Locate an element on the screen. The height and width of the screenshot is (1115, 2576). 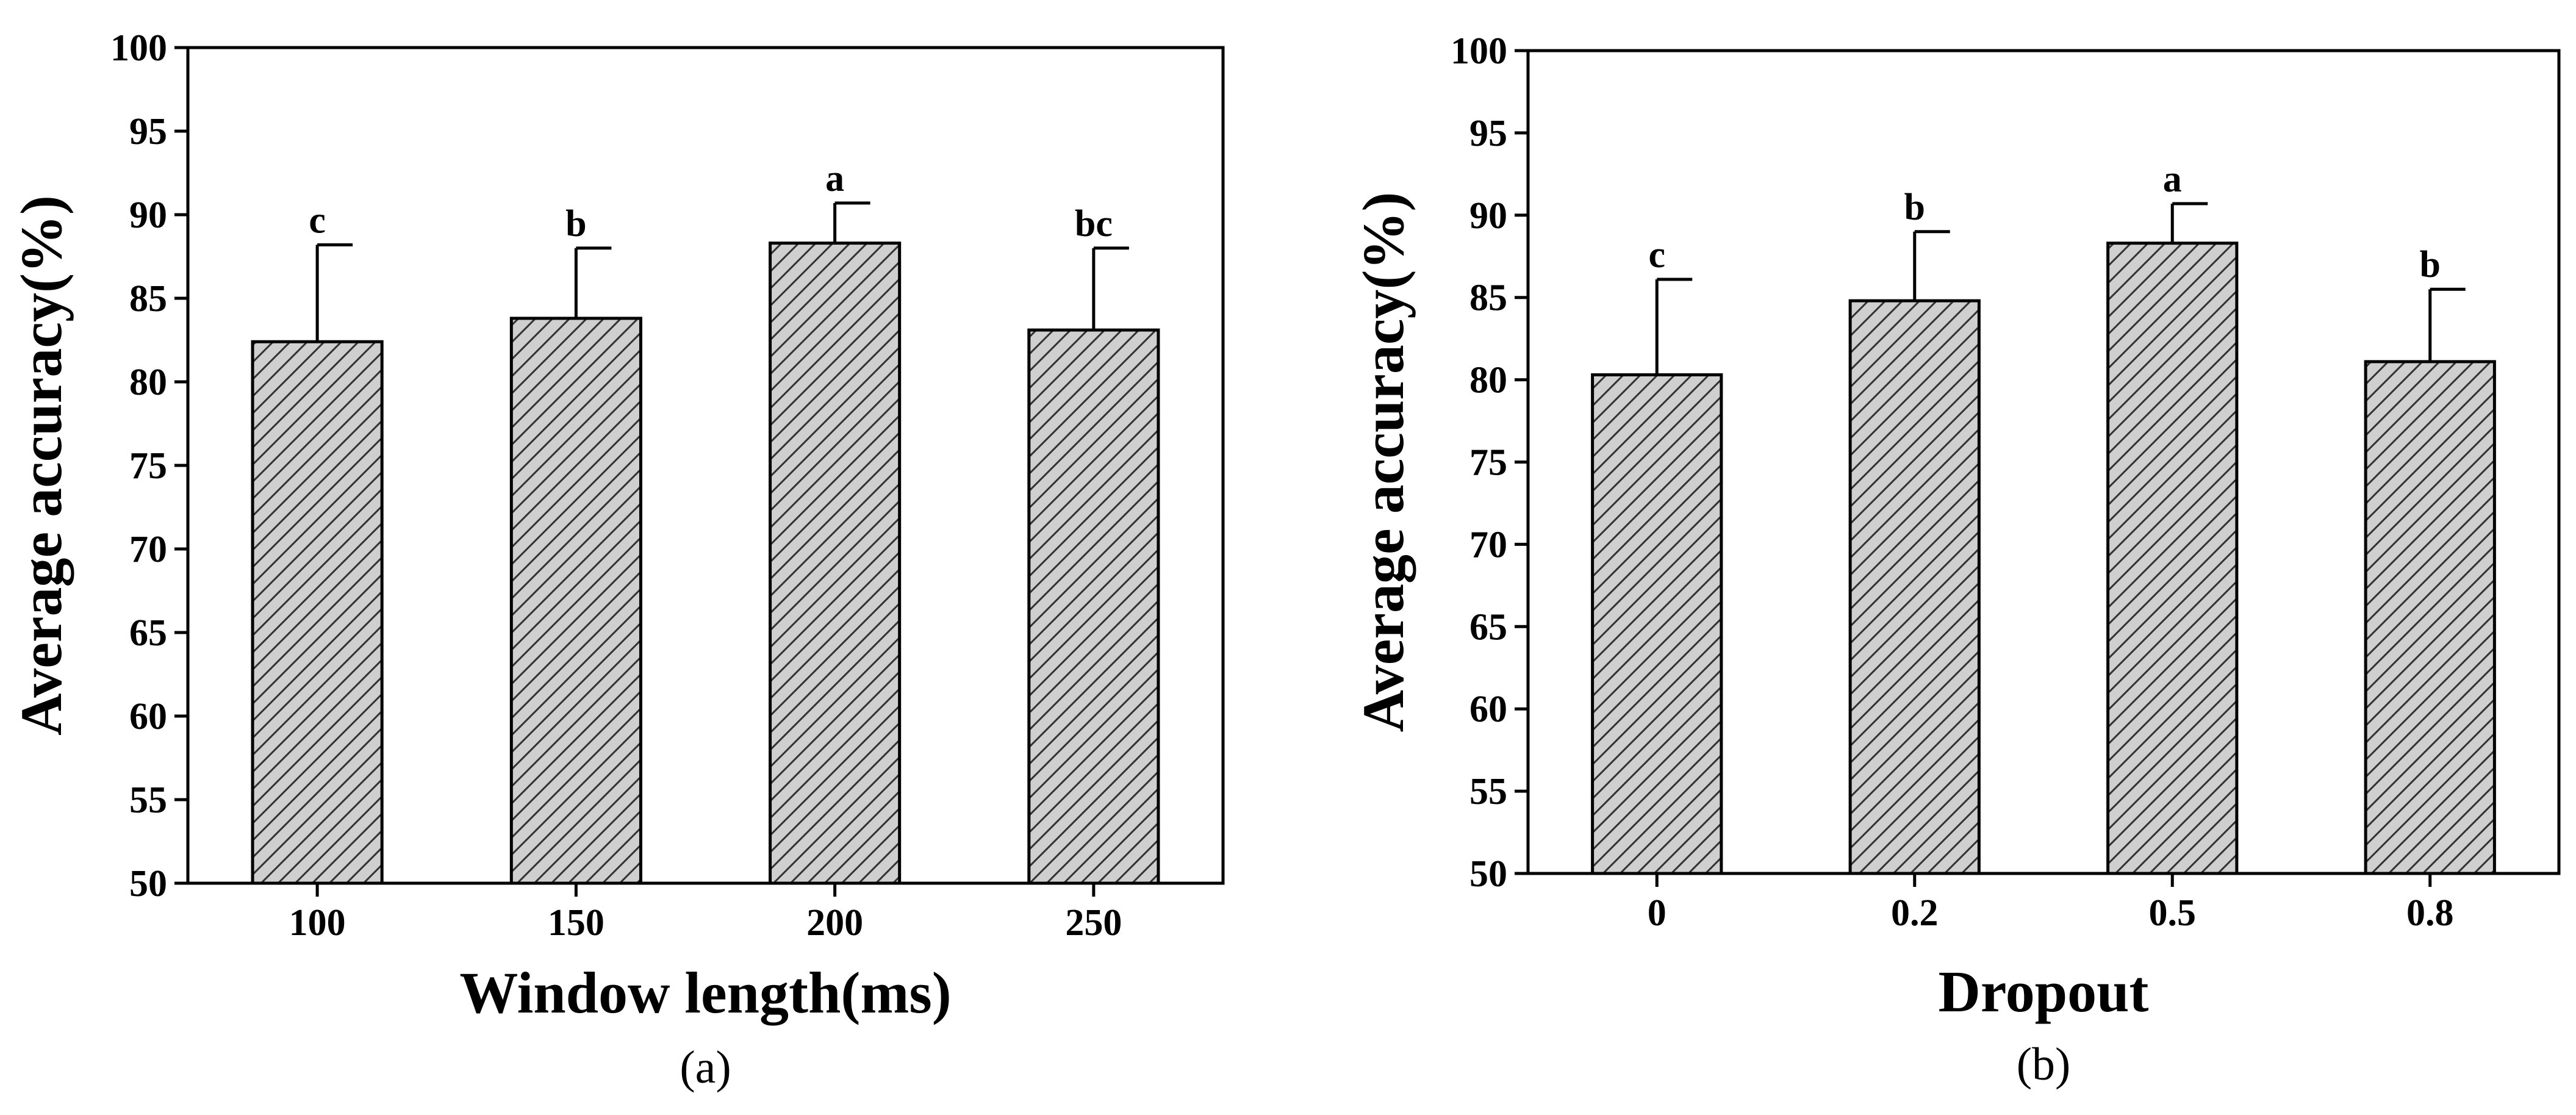
x-tick-label: 150 is located at coordinates (577, 923).